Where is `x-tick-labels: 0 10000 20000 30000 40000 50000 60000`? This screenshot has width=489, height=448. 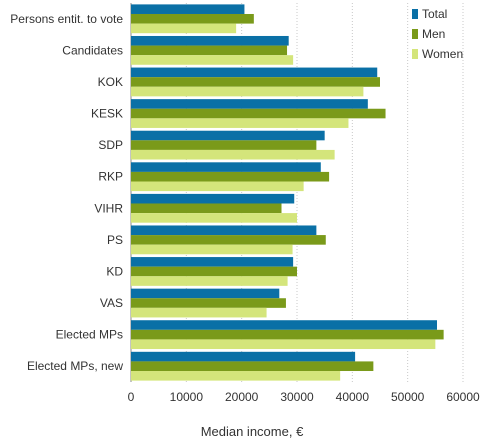 x-tick-labels: 0 10000 20000 30000 40000 50000 60000 is located at coordinates (304, 397).